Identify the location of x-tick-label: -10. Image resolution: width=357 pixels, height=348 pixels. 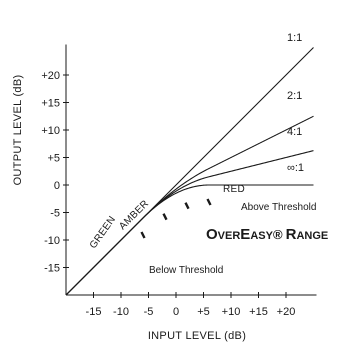
(121, 312).